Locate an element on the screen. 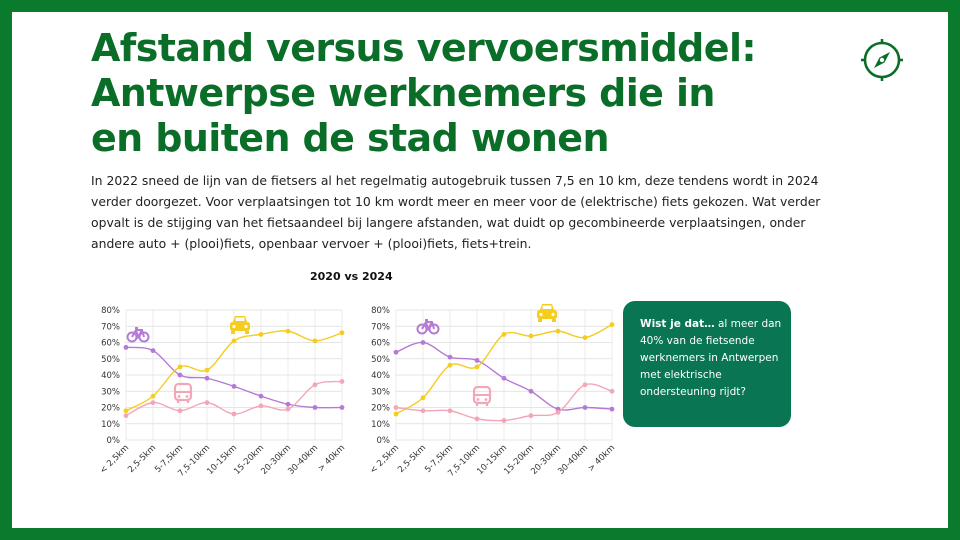  callout-line-5: ondersteuning rijdt? is located at coordinates (693, 392).